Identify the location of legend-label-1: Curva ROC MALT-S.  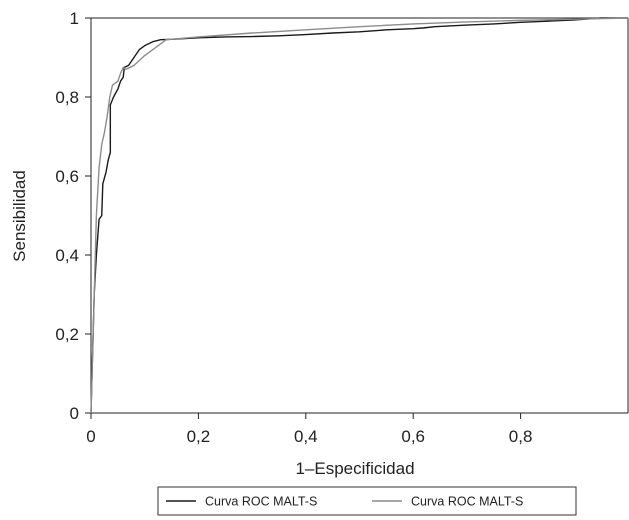
(261, 502).